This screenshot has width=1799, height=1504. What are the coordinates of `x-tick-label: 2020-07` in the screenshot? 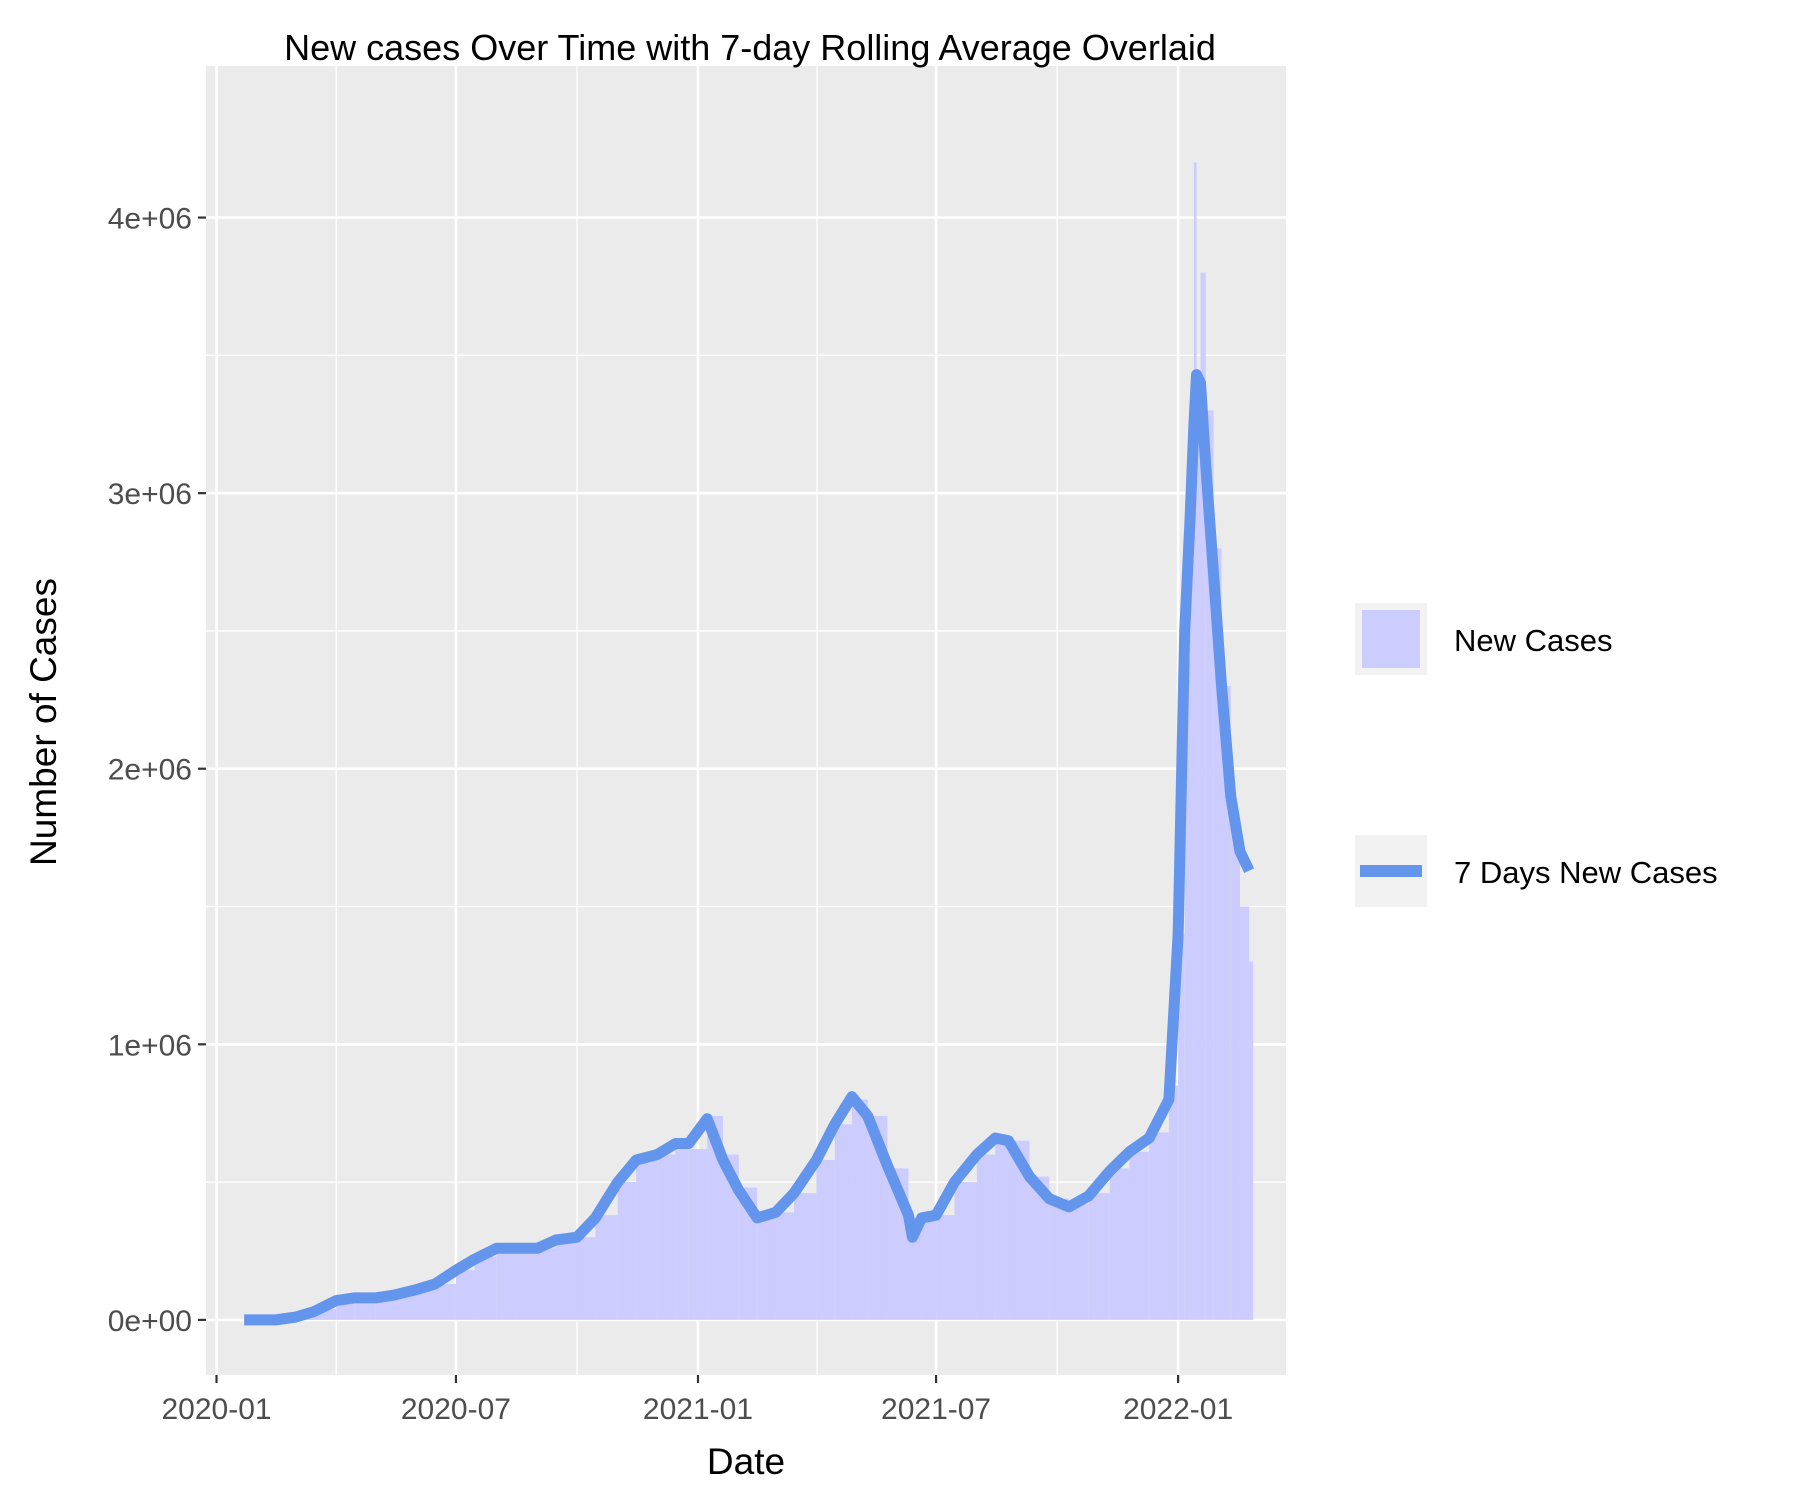 It's located at (456, 1409).